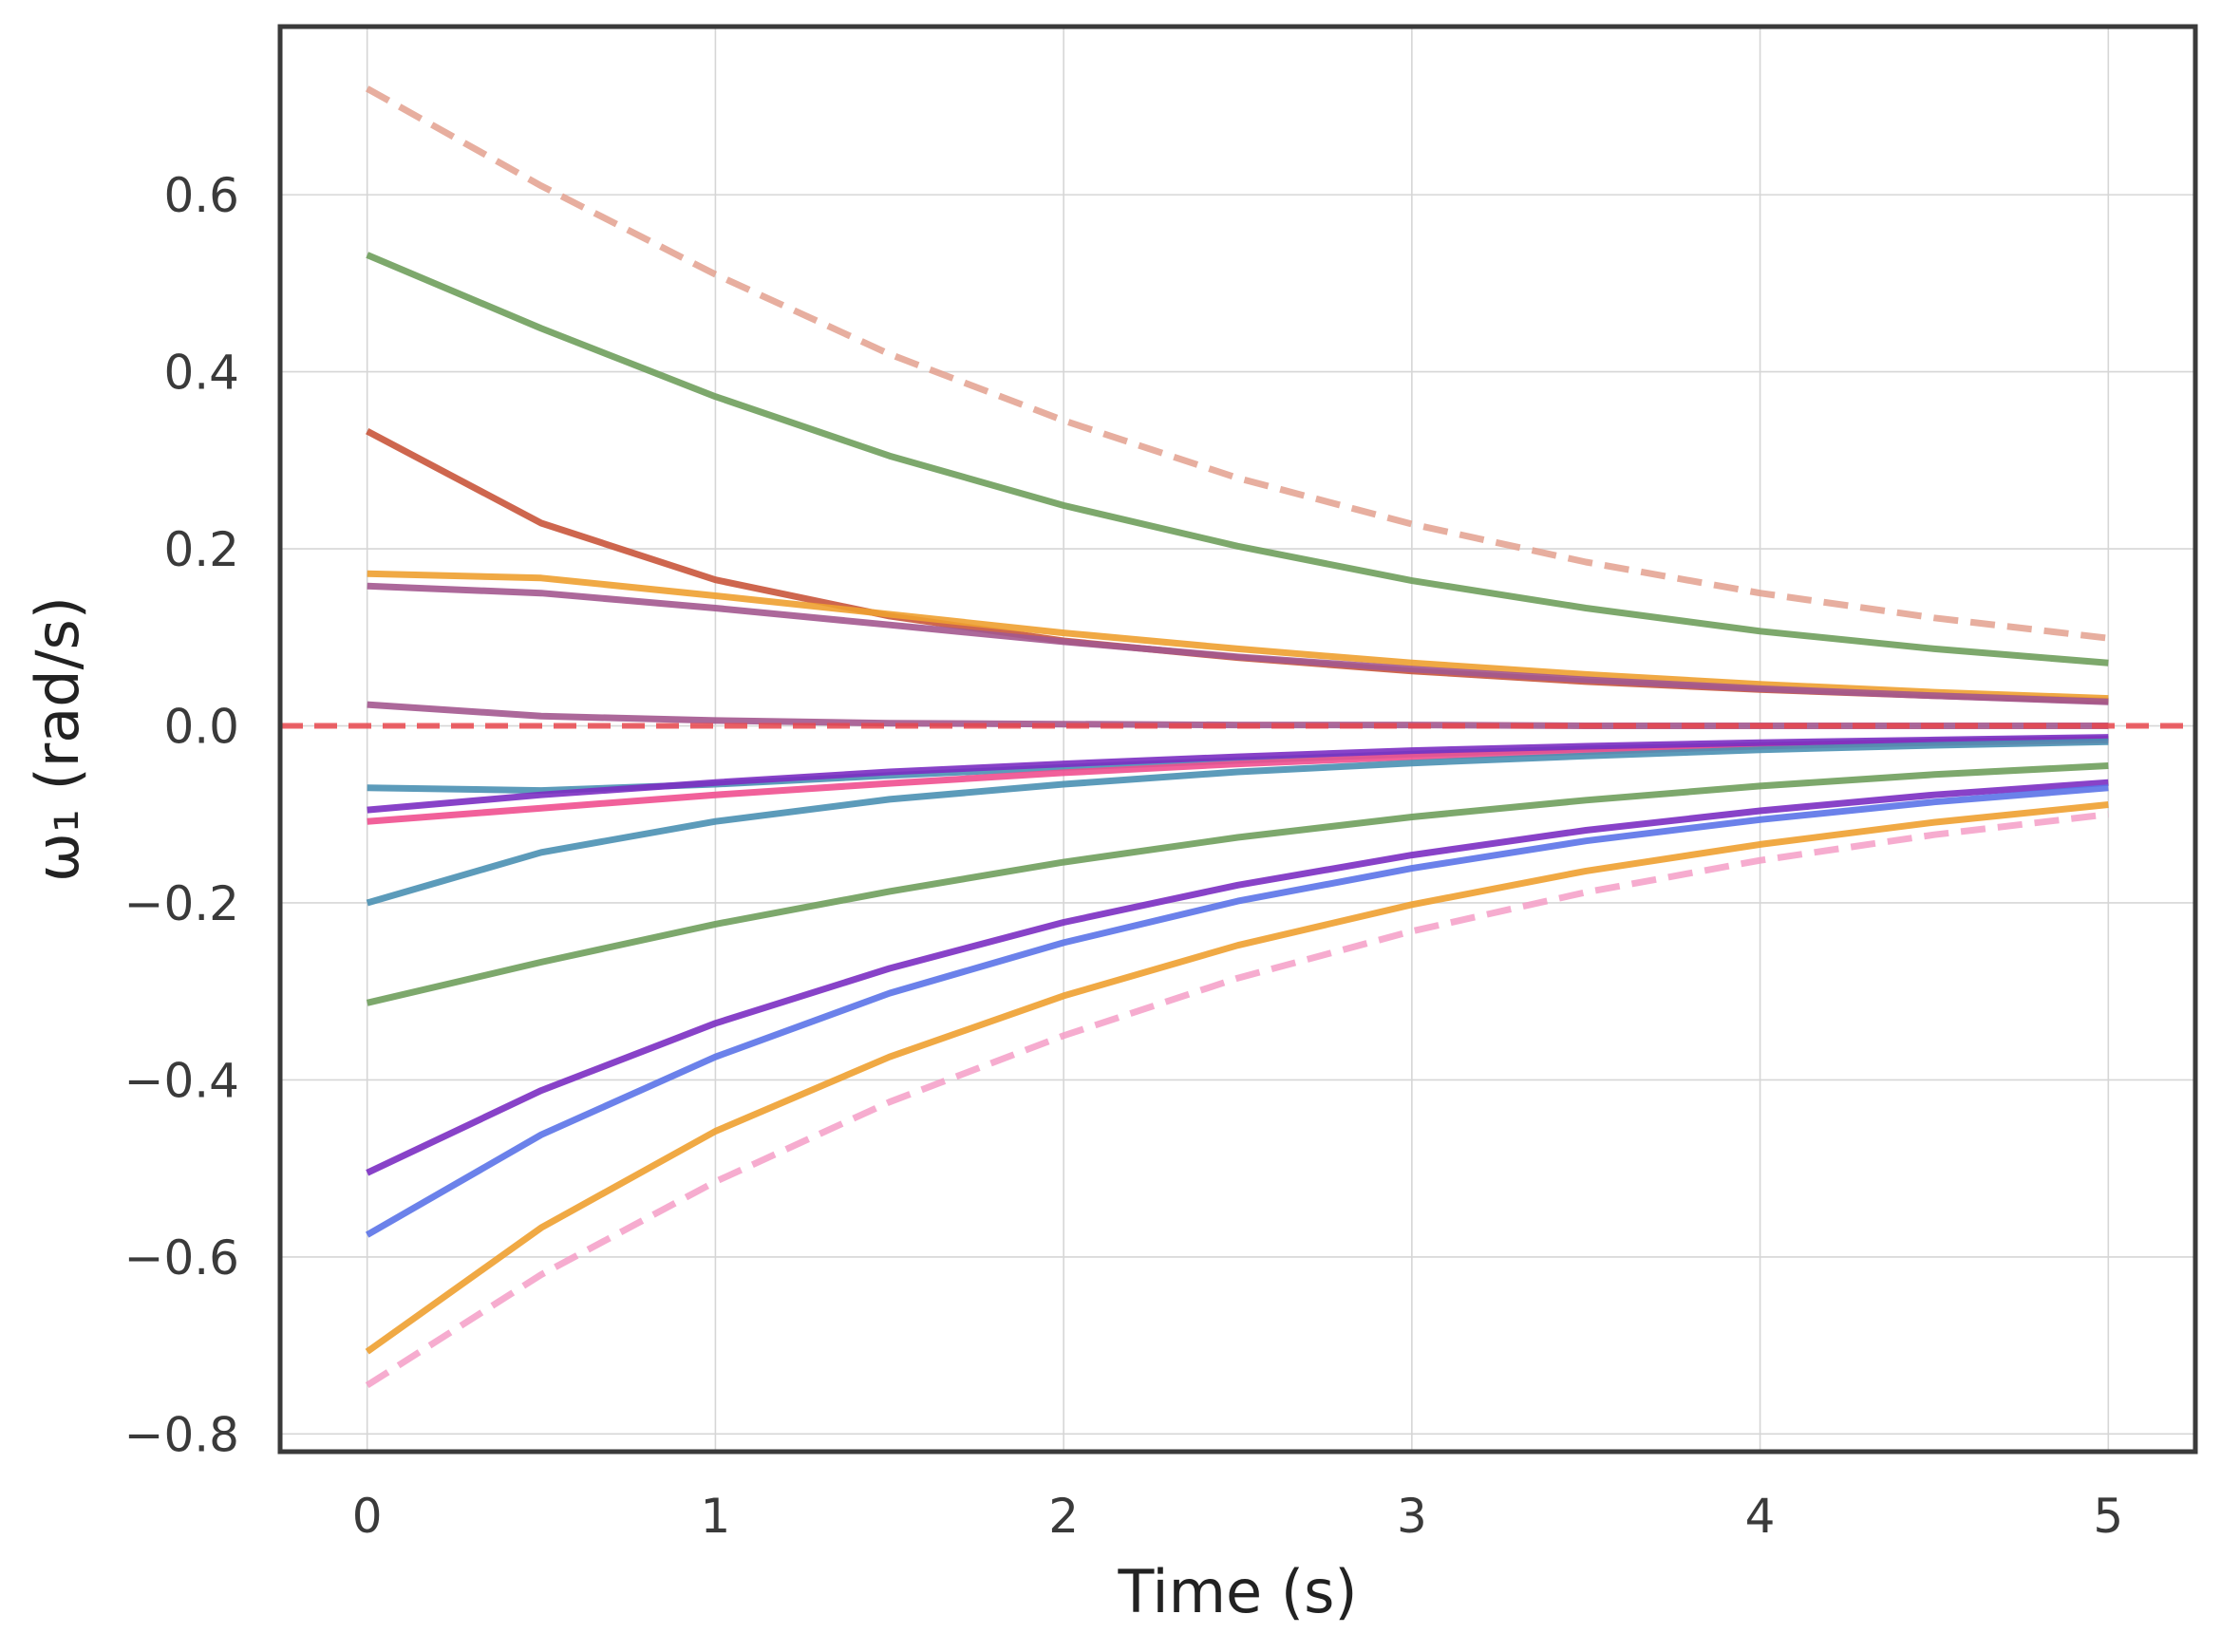  Describe the element at coordinates (58, 739) in the screenshot. I see `y-axis-label: ω₁ (rad/s)` at that location.